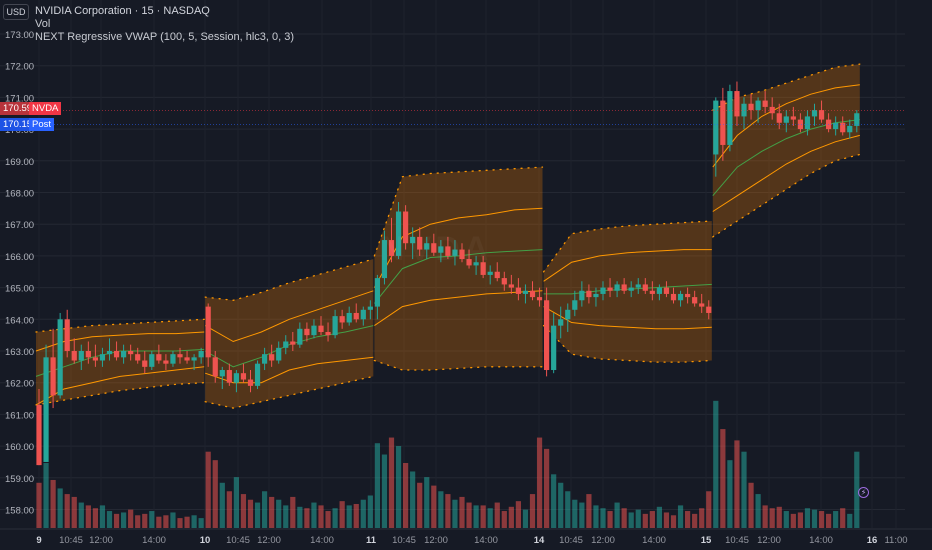 Image resolution: width=932 pixels, height=550 pixels. I want to click on x-tick-label: 14, so click(539, 540).